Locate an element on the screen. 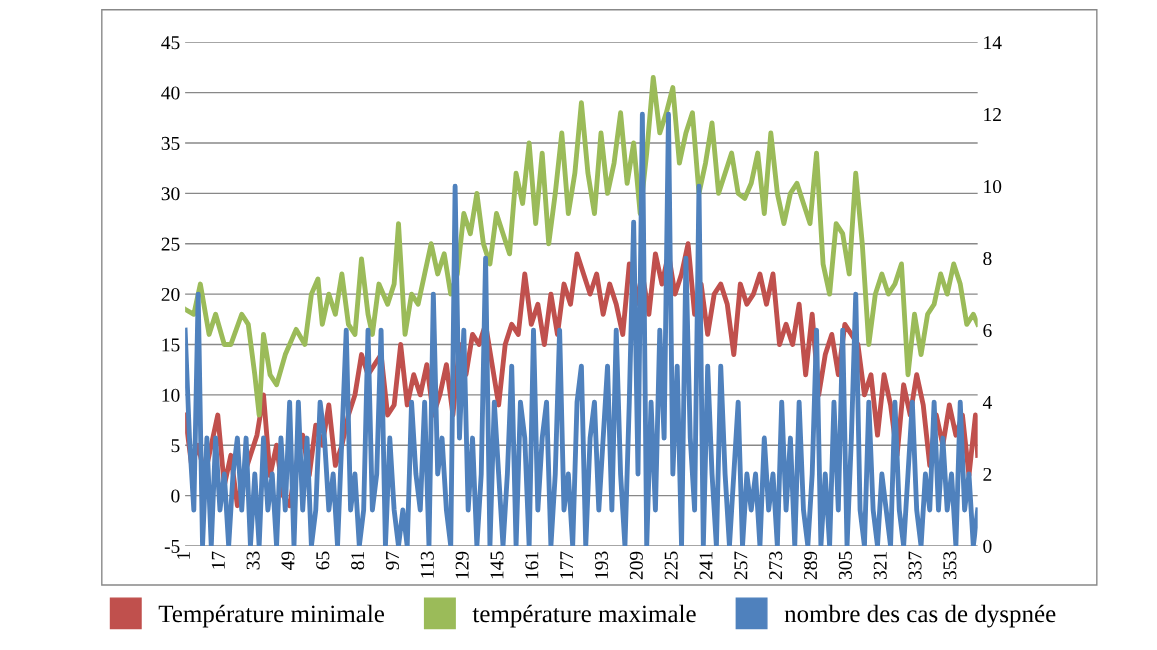  x-tick-label: 97 is located at coordinates (392, 560).